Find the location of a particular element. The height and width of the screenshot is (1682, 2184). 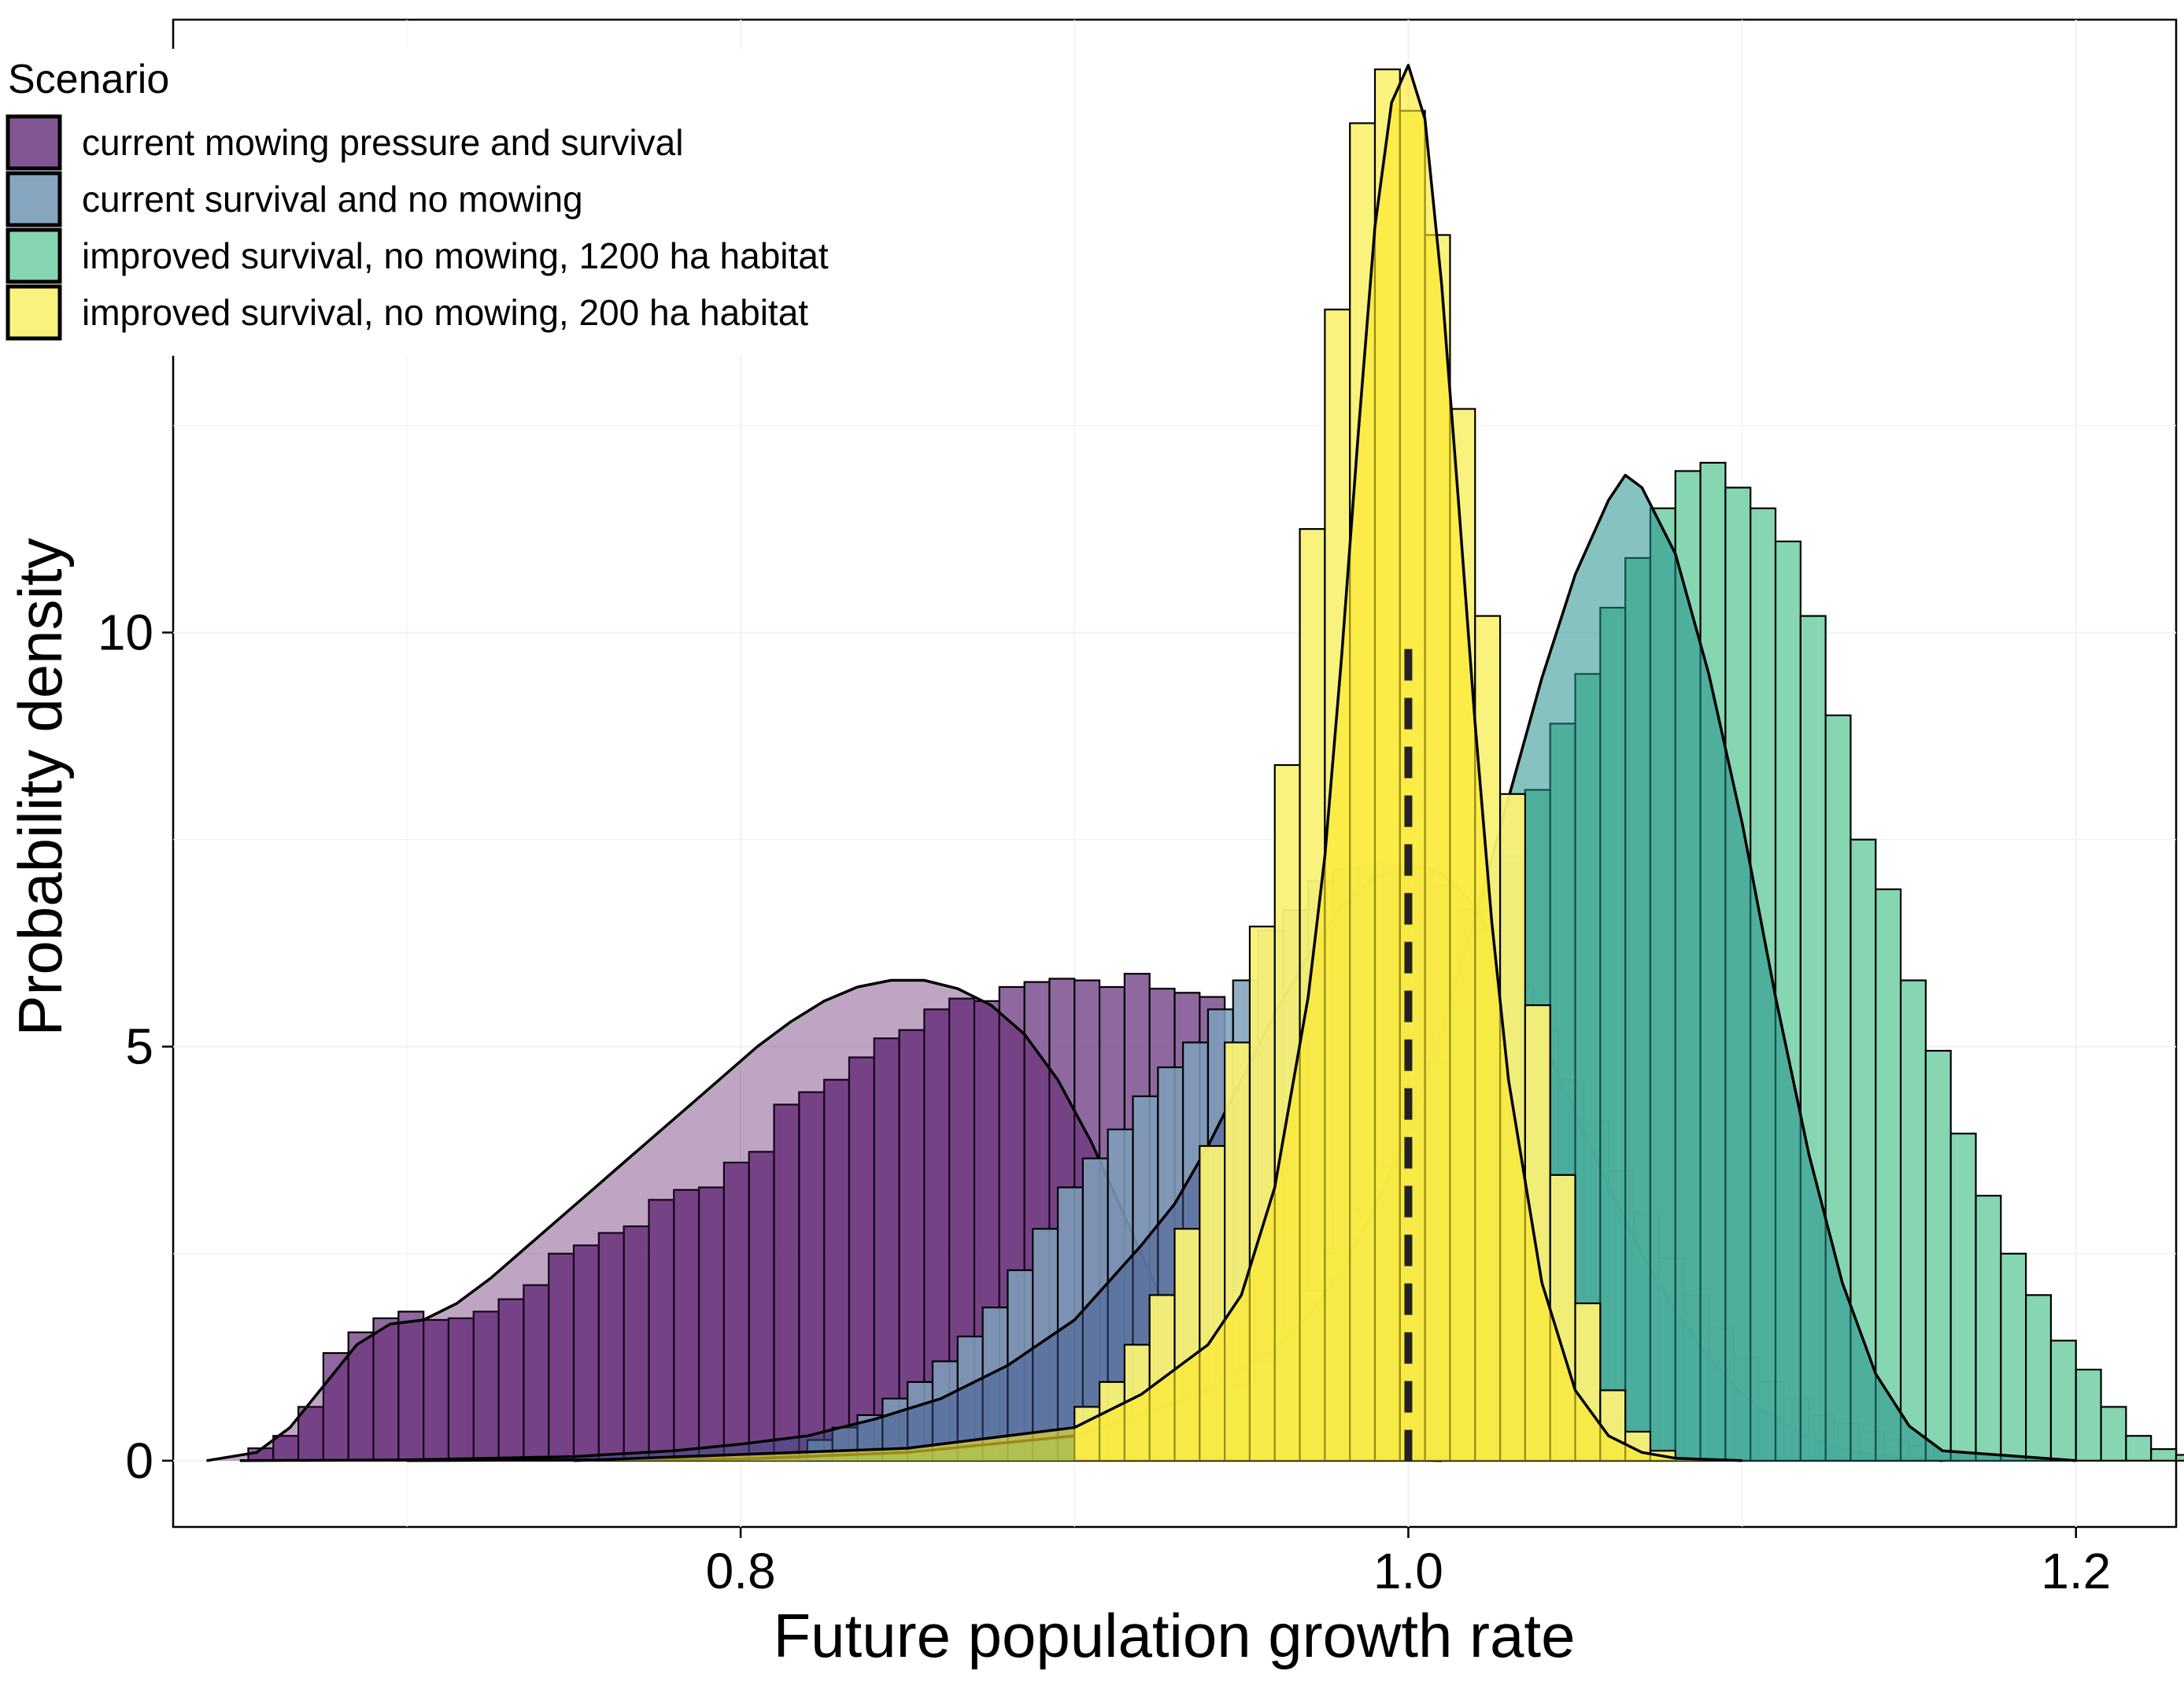

legend-label: current survival and no mowing is located at coordinates (332, 199).